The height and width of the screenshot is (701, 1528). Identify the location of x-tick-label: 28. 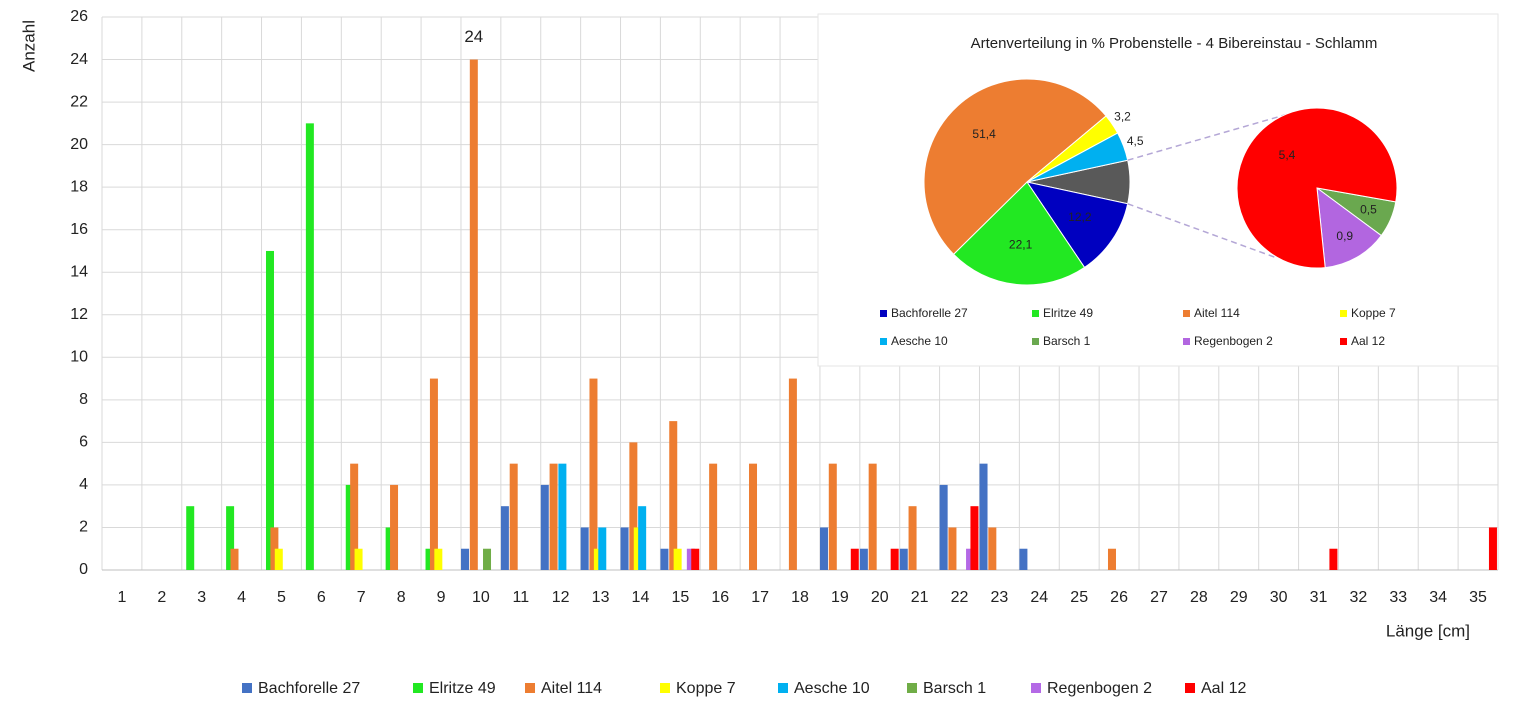
(1199, 597).